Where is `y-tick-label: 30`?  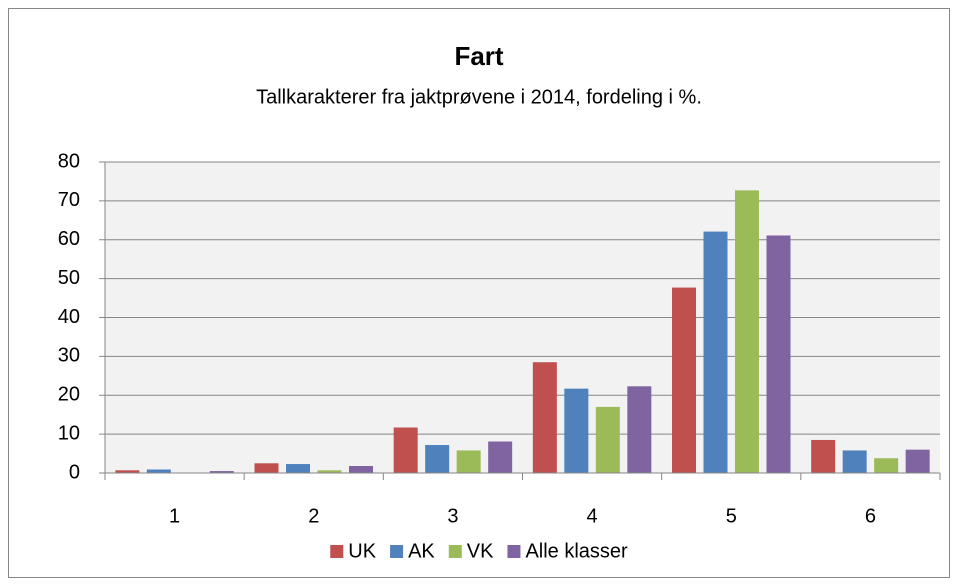
y-tick-label: 30 is located at coordinates (69, 356).